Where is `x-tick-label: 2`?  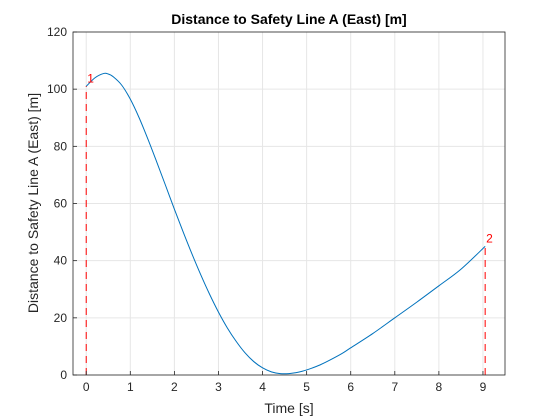 x-tick-label: 2 is located at coordinates (174, 387).